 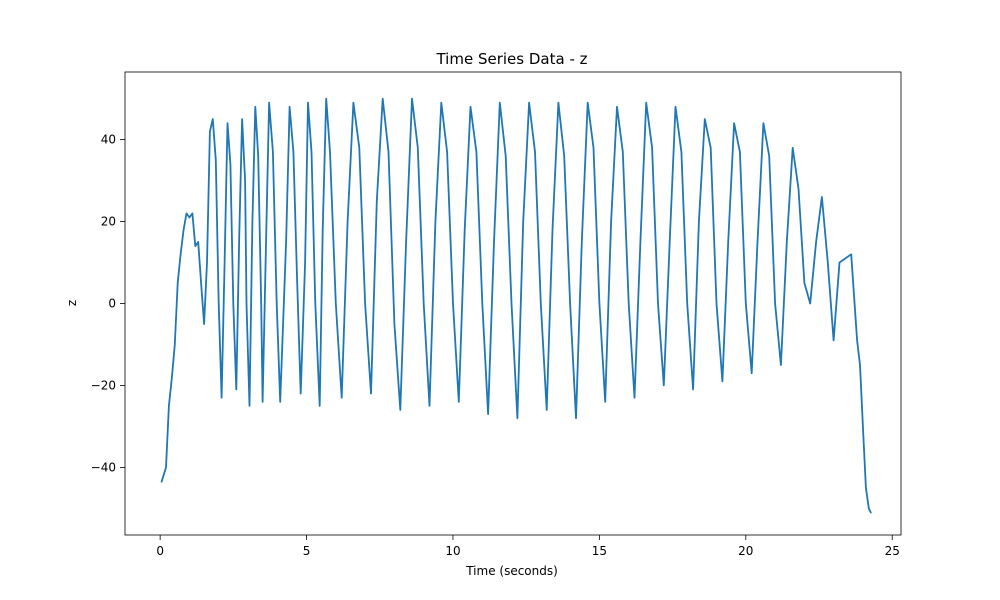 I want to click on y-axis-ticks: −40 −20 0 20 40, so click(x=108, y=303).